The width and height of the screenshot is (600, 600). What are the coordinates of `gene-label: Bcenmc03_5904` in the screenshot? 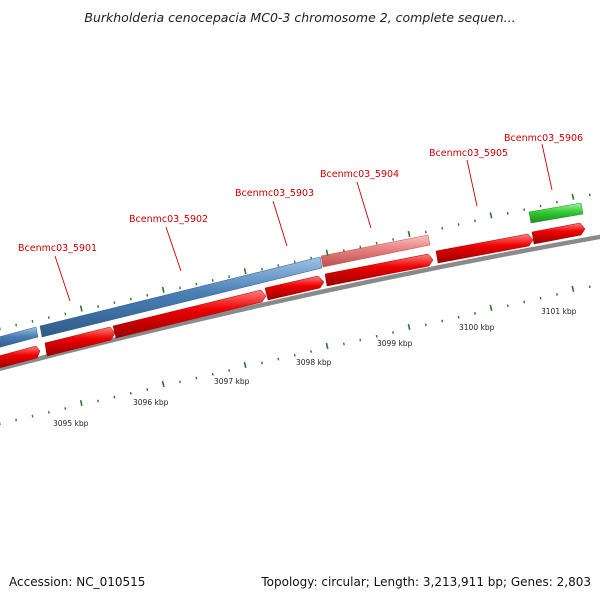 It's located at (359, 174).